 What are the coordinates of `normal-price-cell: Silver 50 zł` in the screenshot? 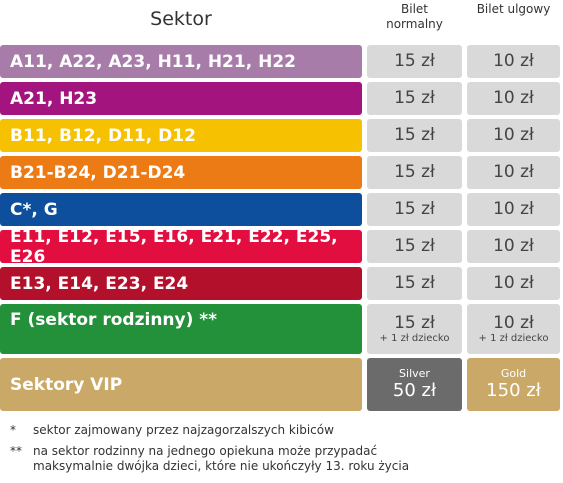 It's located at (414, 384).